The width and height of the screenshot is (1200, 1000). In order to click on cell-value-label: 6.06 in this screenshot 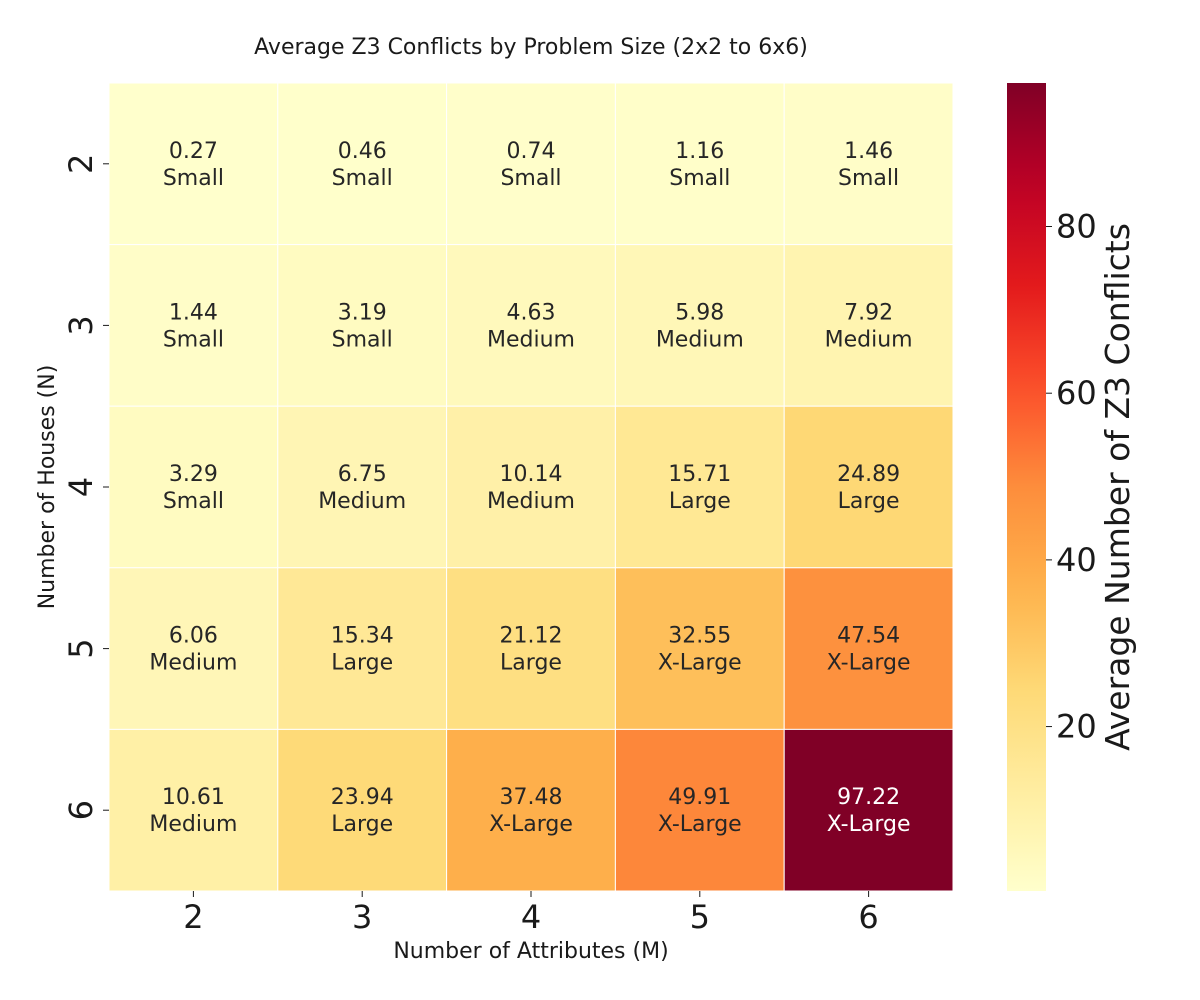, I will do `click(193, 636)`.